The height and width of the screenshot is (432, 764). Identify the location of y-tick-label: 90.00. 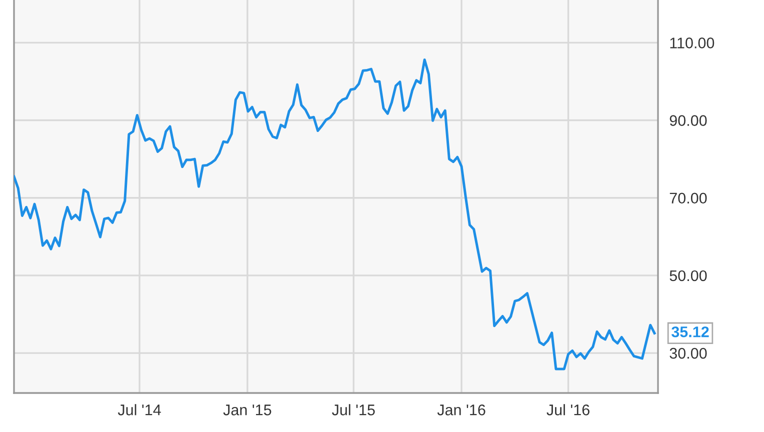
(688, 120).